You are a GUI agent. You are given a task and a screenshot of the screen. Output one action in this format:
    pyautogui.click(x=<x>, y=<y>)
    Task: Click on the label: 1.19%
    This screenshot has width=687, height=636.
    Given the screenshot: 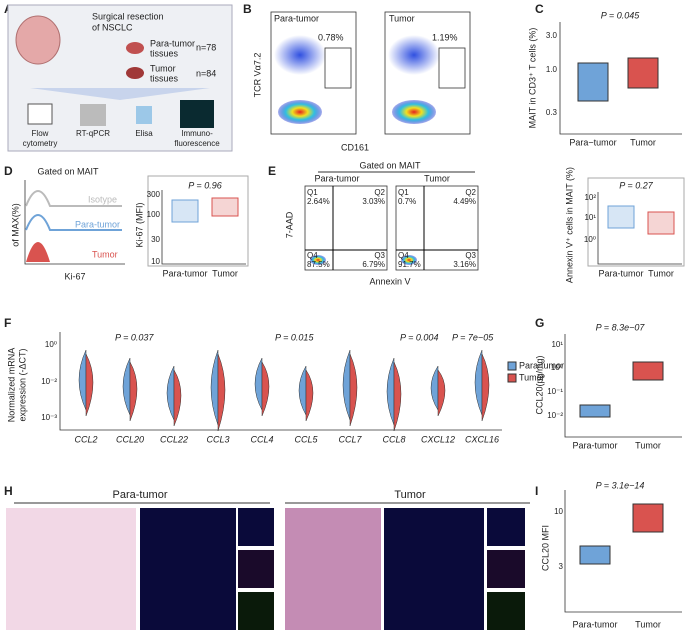 What is the action you would take?
    pyautogui.click(x=445, y=37)
    